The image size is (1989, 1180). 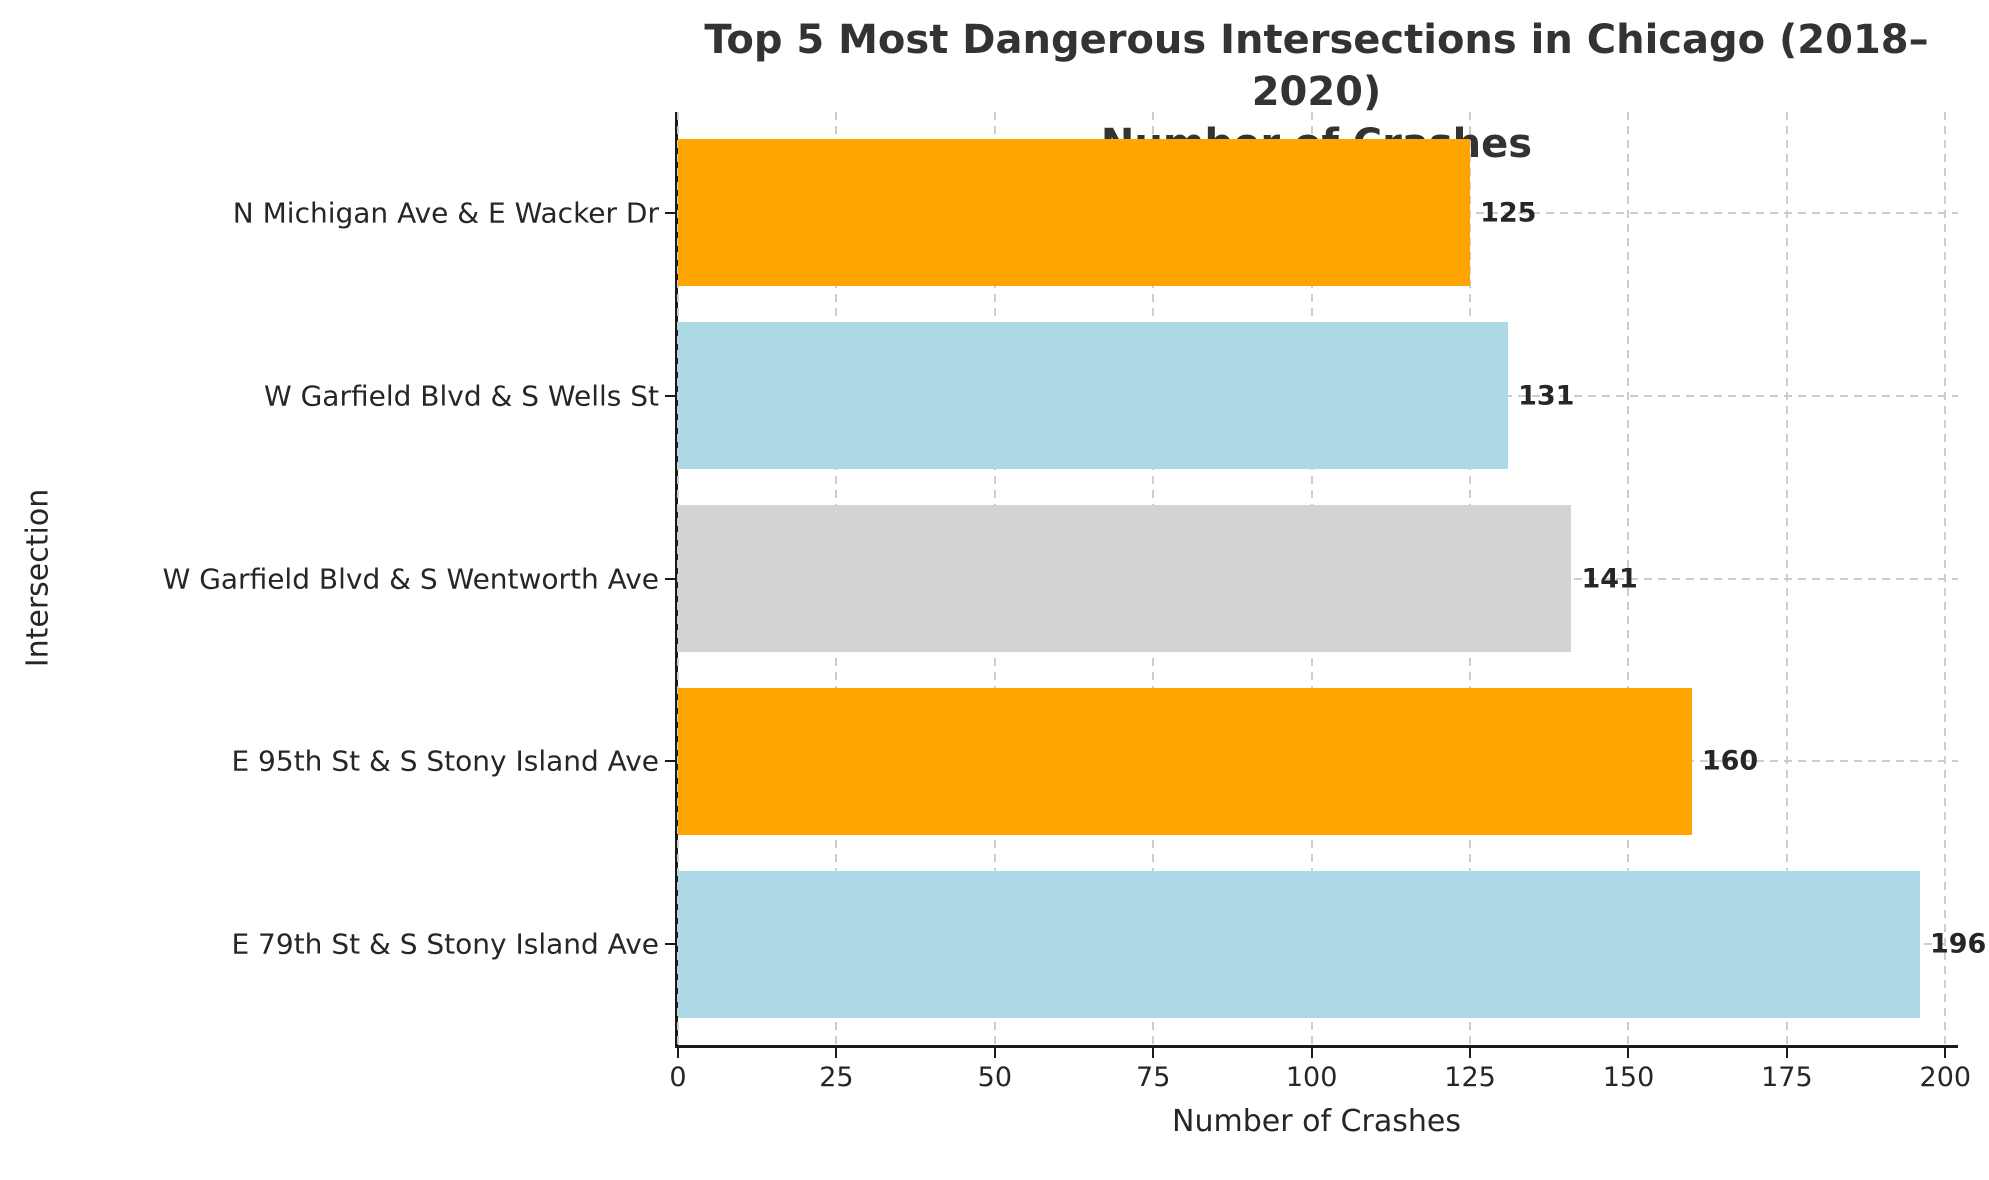 I want to click on y-tick-label: E 79th St & S Stony Island Ave, so click(x=445, y=944).